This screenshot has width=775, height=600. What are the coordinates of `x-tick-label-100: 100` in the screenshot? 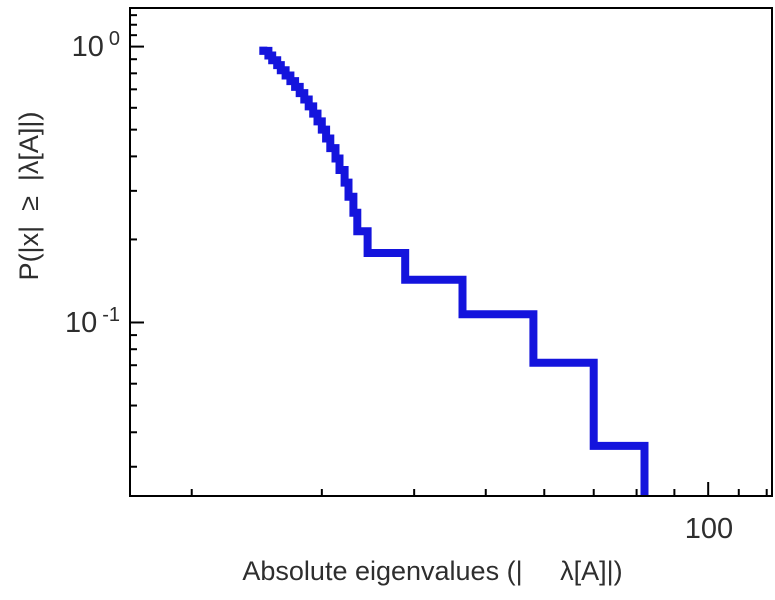 It's located at (709, 529).